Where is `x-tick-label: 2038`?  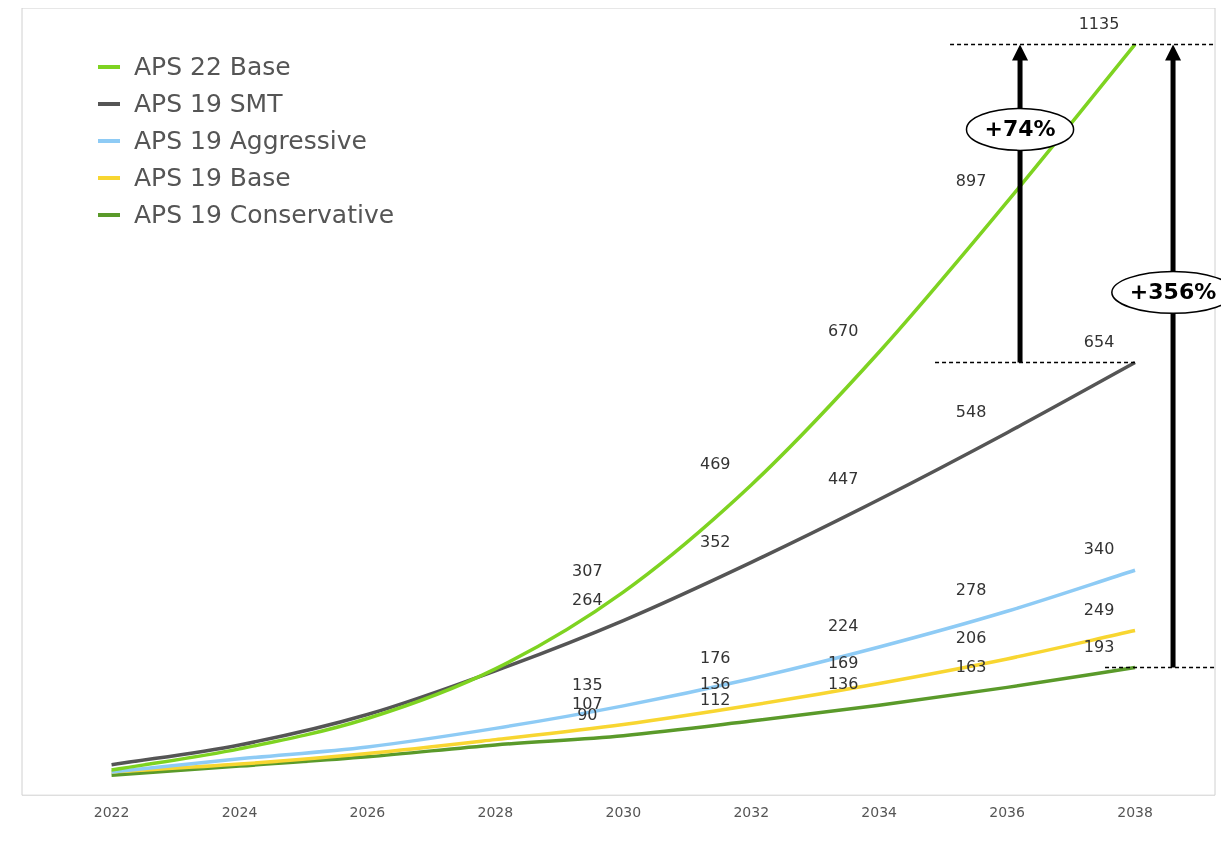
x-tick-label: 2038 is located at coordinates (1135, 812).